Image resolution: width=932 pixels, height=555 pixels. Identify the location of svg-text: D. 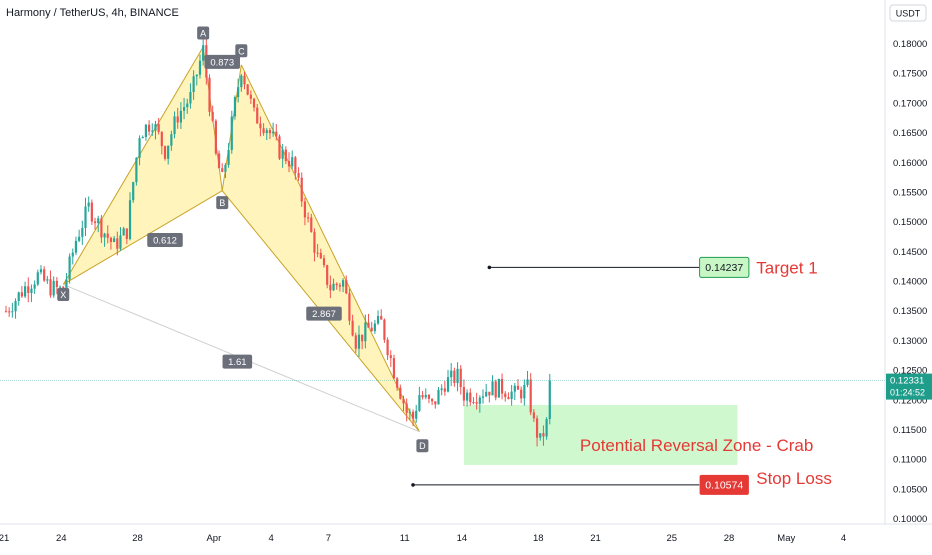
(422, 446).